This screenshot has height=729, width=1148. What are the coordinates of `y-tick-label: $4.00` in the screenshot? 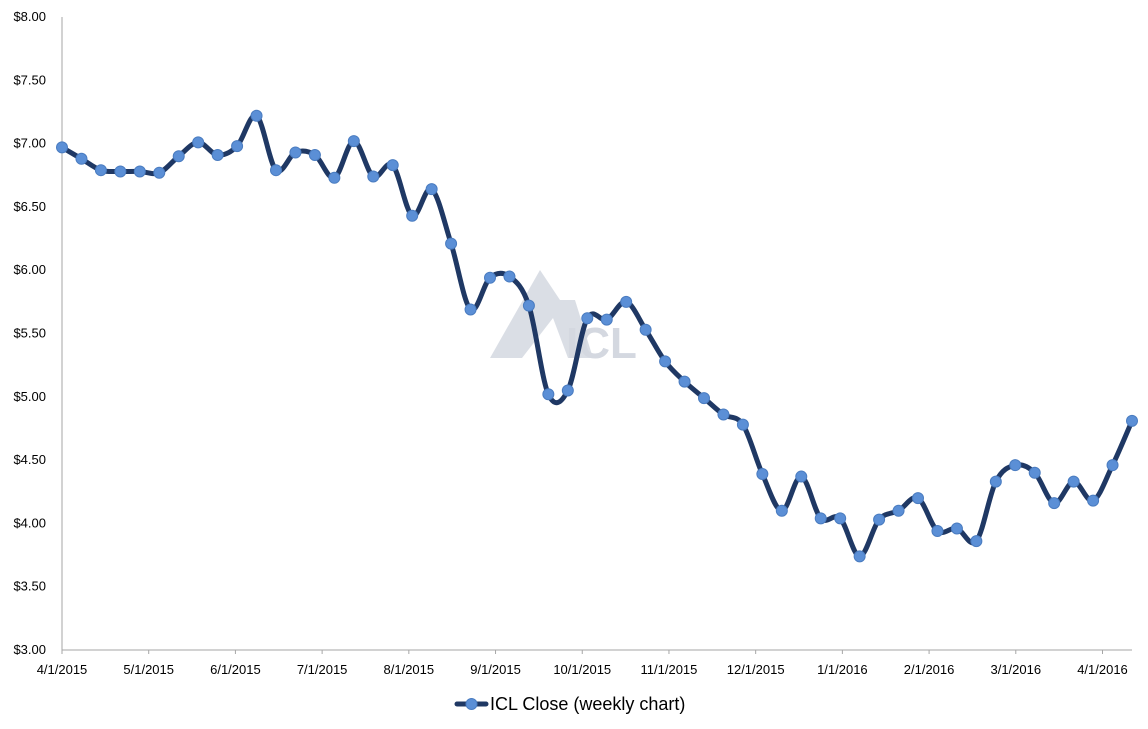 It's located at (29, 522).